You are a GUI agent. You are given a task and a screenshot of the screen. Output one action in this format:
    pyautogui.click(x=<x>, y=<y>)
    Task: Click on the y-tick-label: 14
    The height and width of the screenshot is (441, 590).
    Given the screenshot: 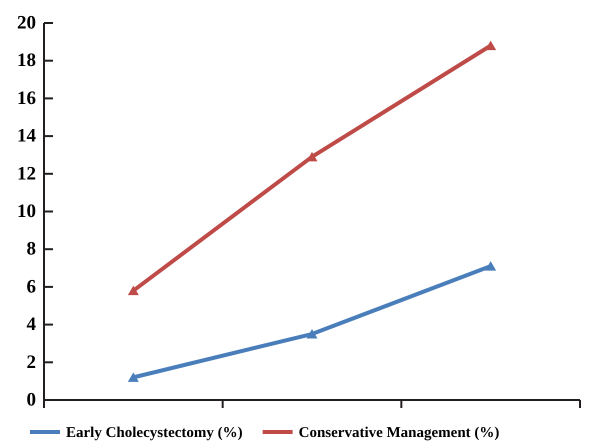 What is the action you would take?
    pyautogui.click(x=26, y=136)
    